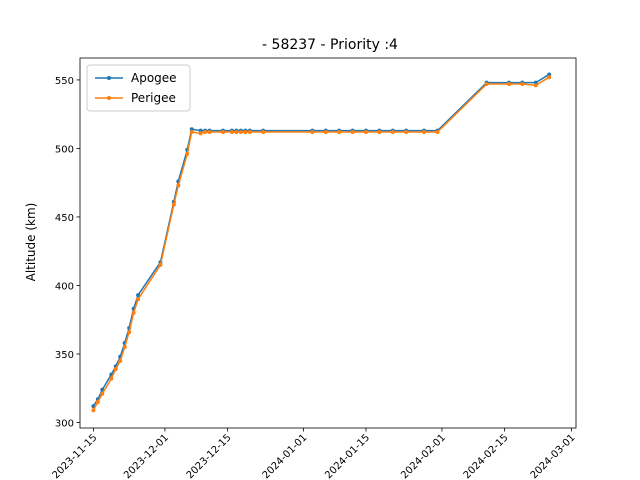 The height and width of the screenshot is (480, 640). What do you see at coordinates (64, 424) in the screenshot?
I see `y-tick-label: 300` at bounding box center [64, 424].